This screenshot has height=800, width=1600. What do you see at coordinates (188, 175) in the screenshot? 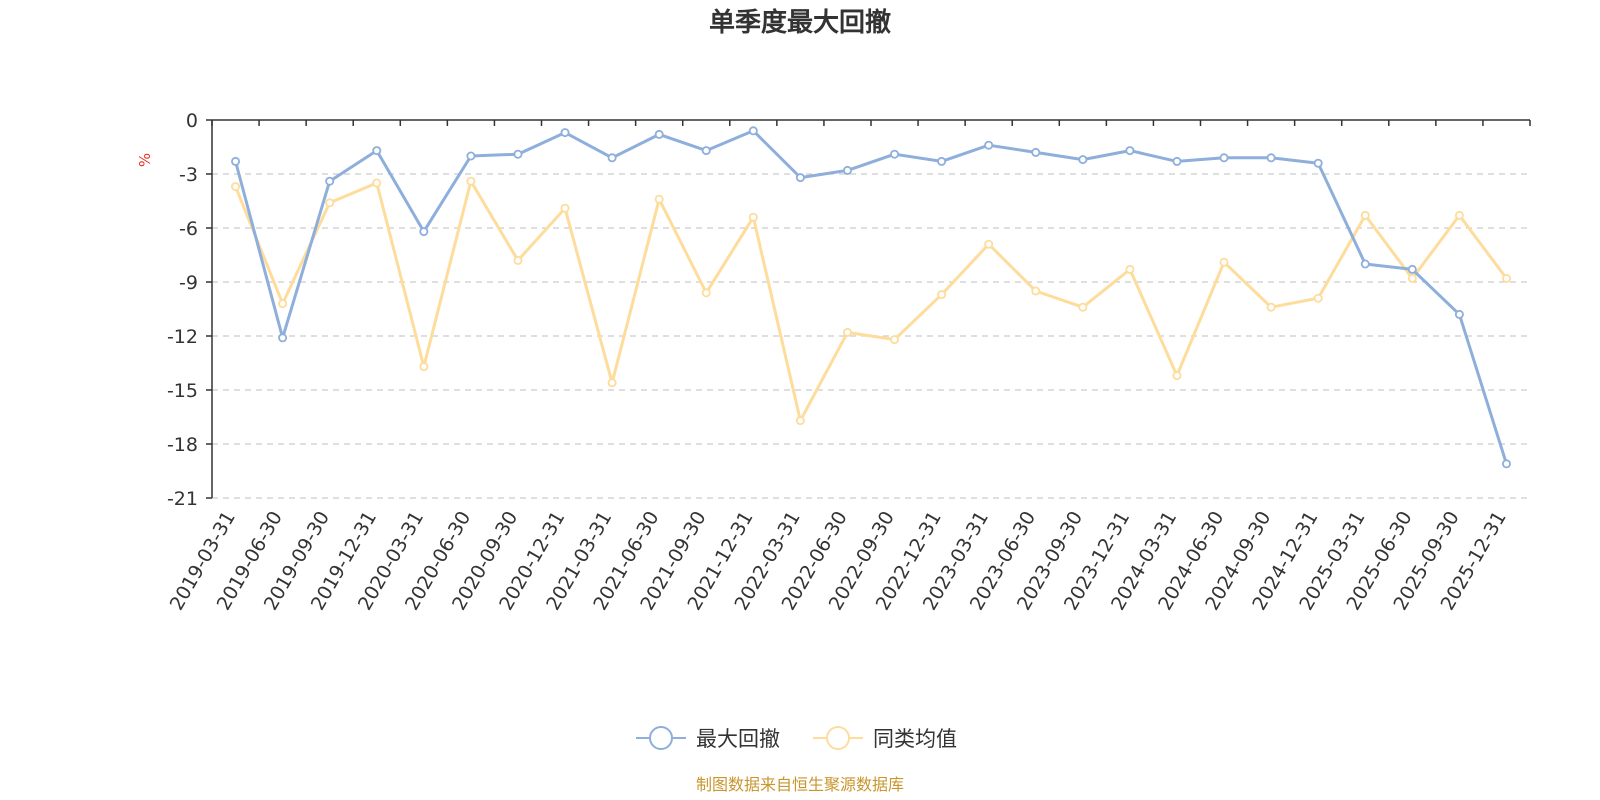
I see `y-tick-label: -3` at bounding box center [188, 175].